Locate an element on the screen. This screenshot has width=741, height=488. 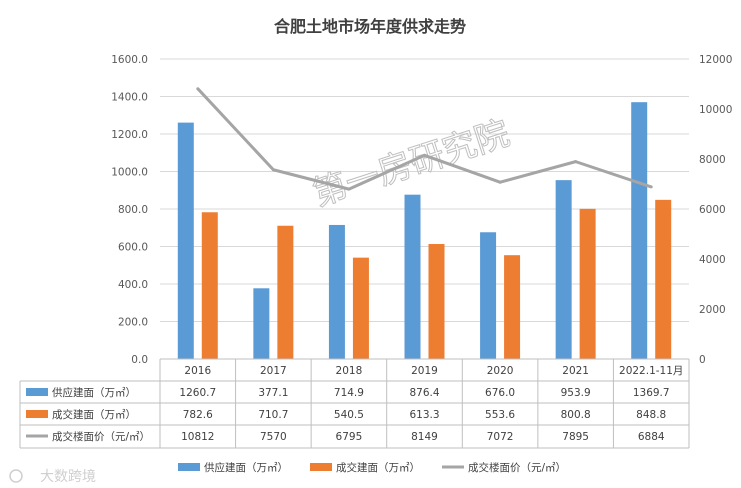
brand-text: 大数跨境 is located at coordinates (68, 477).